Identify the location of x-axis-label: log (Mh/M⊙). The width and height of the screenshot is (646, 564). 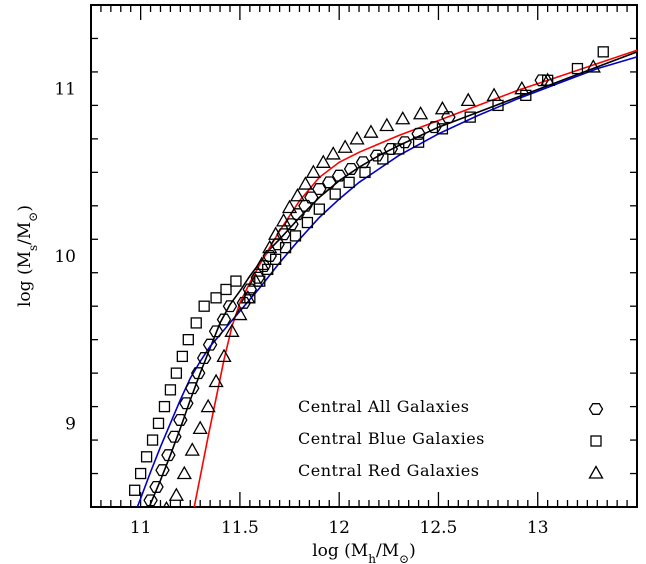
(364, 552).